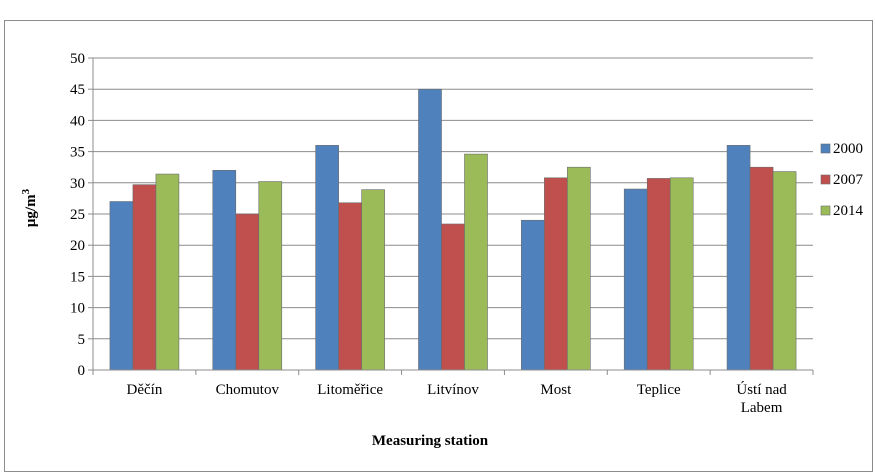  What do you see at coordinates (430, 441) in the screenshot?
I see `x-axis-title: Measuring station` at bounding box center [430, 441].